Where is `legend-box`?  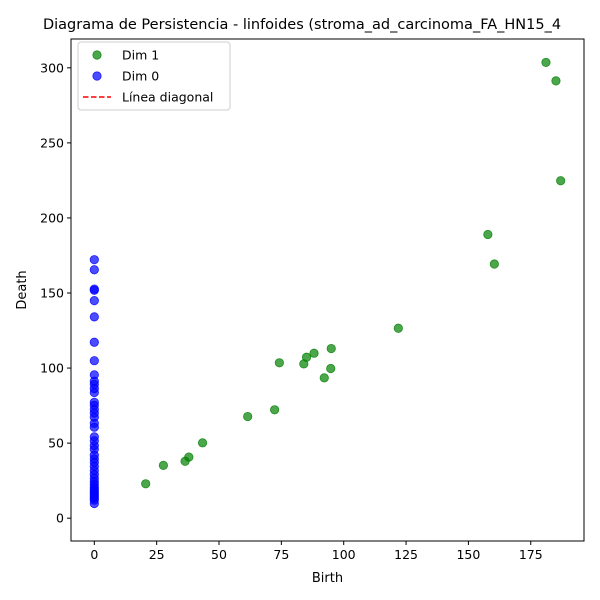
legend-box is located at coordinates (154, 76).